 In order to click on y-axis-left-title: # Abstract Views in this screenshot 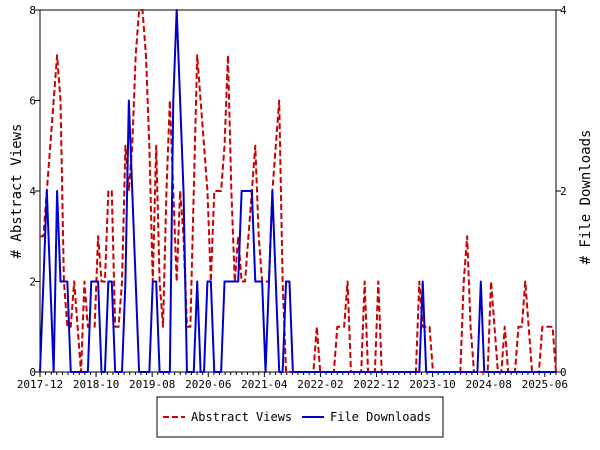, I will do `click(17, 191)`.